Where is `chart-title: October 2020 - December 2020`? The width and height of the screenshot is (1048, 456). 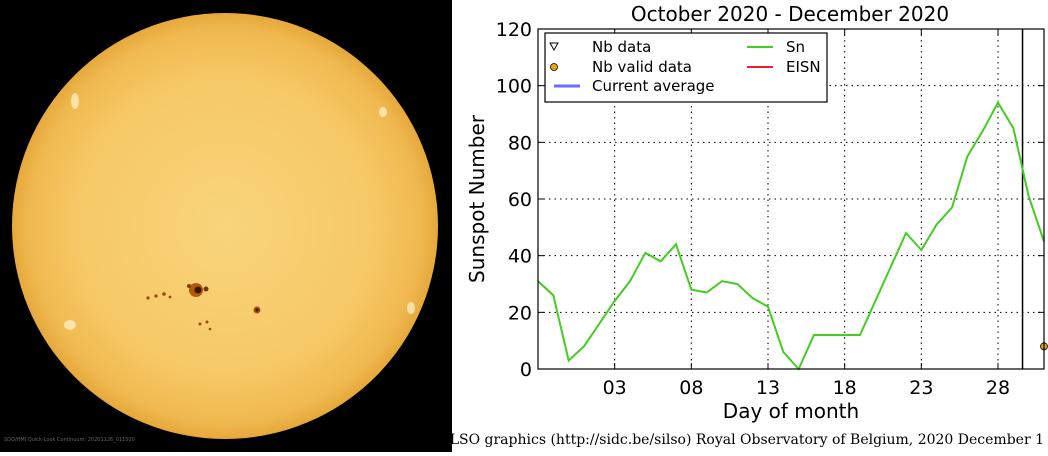 chart-title: October 2020 - December 2020 is located at coordinates (790, 14).